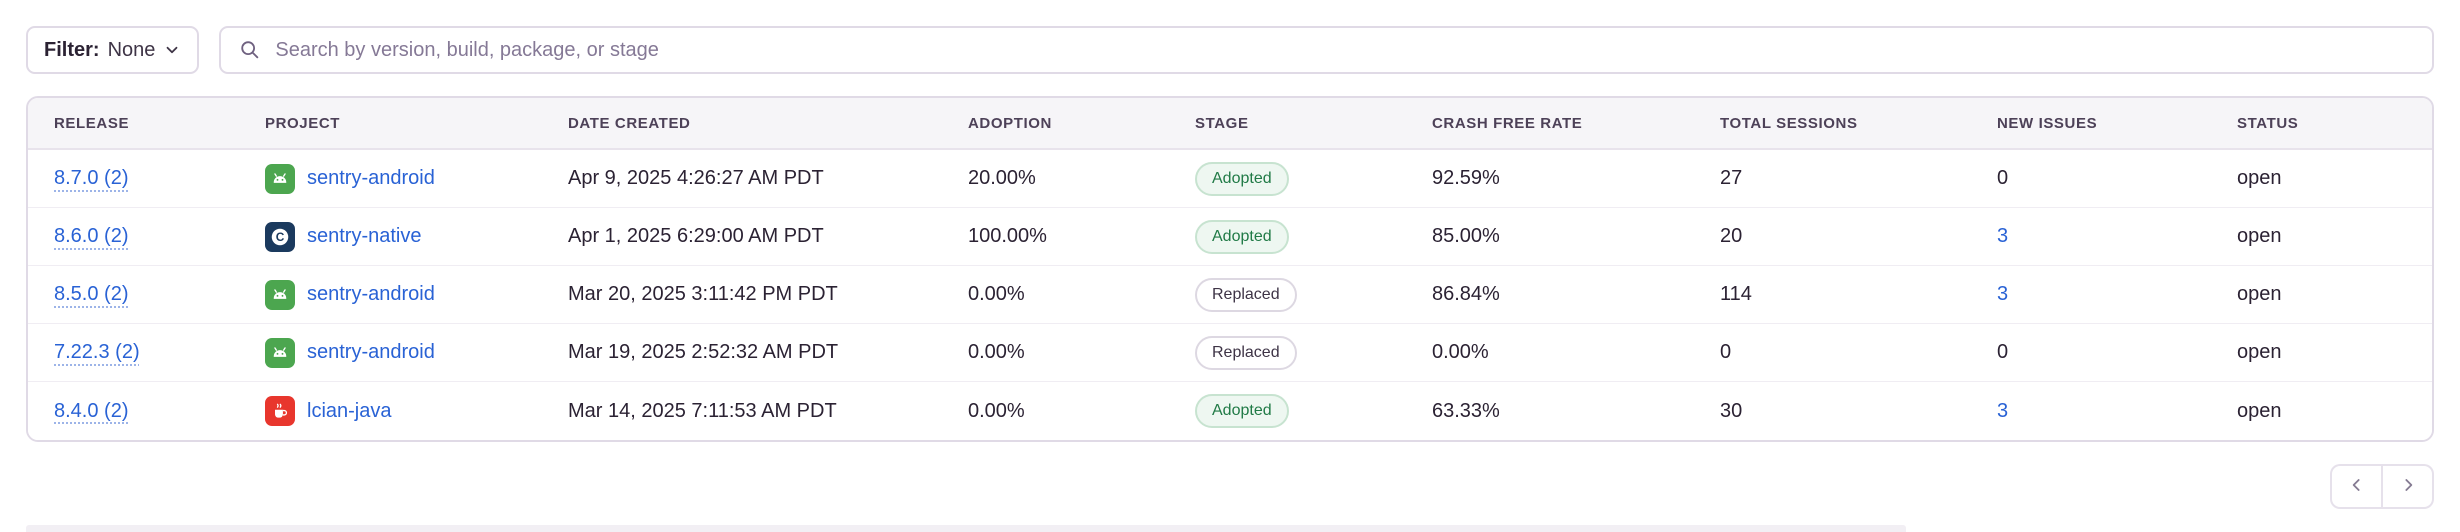  I want to click on release-link: 8.5.0 (2), so click(91, 294).